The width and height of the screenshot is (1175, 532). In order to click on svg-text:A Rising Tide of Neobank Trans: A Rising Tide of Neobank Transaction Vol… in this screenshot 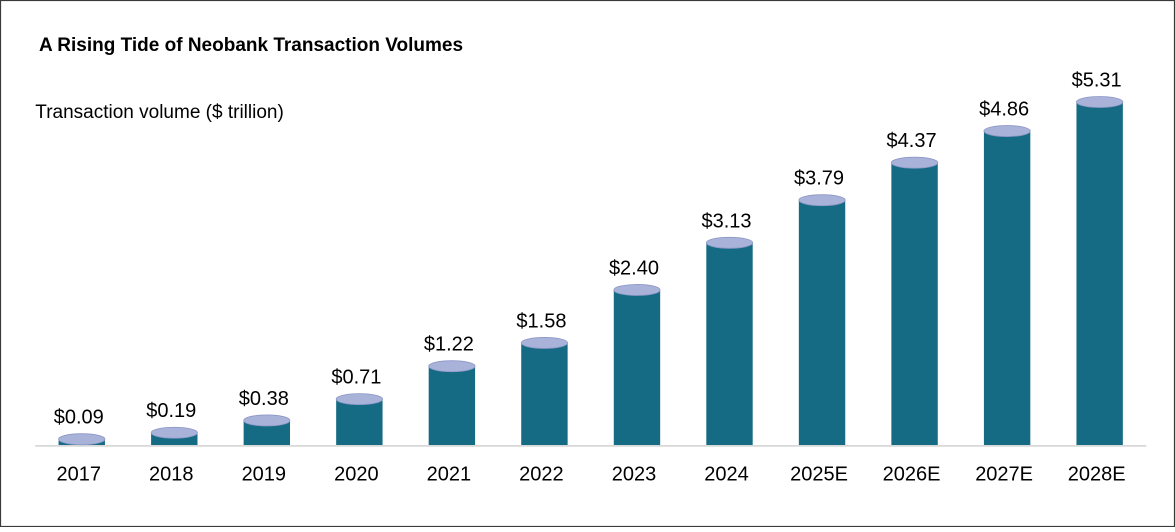, I will do `click(251, 45)`.